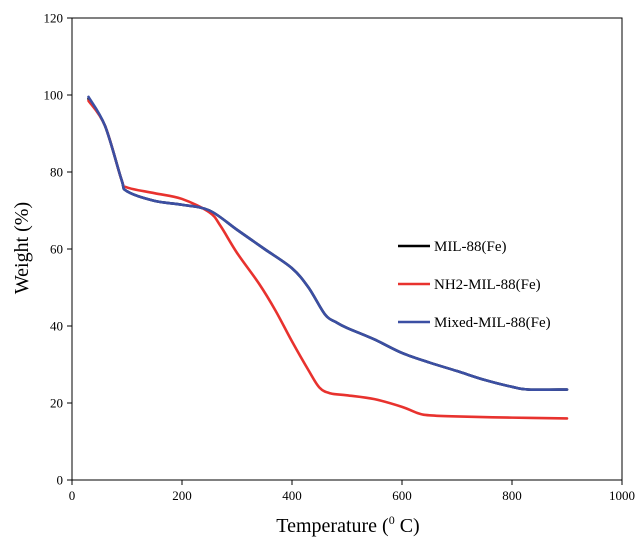  I want to click on y-tick-label: 100, so click(54, 95).